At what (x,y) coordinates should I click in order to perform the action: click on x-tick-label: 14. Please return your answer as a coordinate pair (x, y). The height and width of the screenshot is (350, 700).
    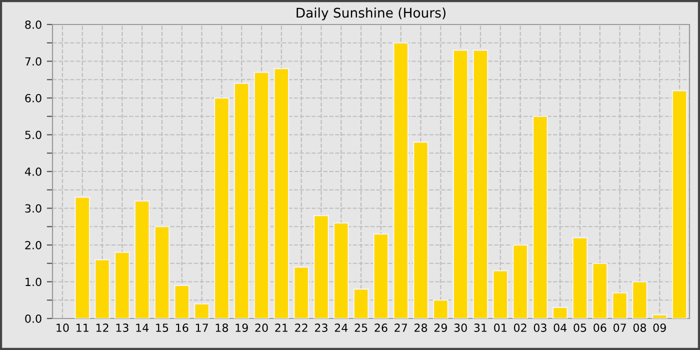
    Looking at the image, I should click on (142, 328).